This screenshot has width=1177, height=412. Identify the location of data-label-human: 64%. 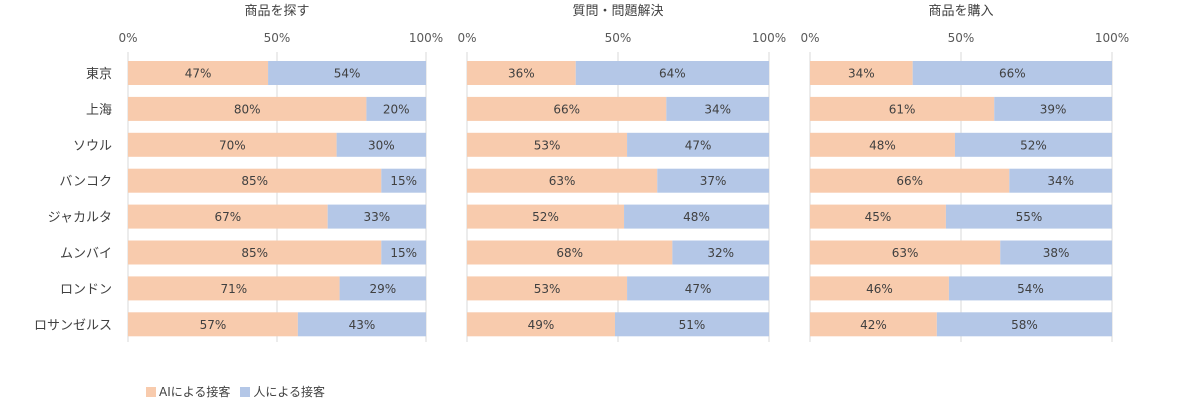
(672, 74).